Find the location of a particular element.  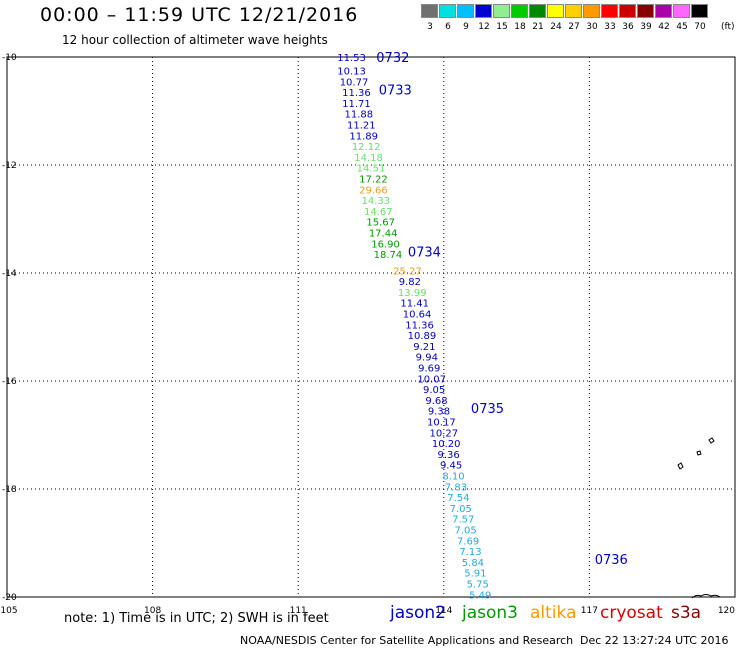

swh-value-label: 5.84 is located at coordinates (473, 563).